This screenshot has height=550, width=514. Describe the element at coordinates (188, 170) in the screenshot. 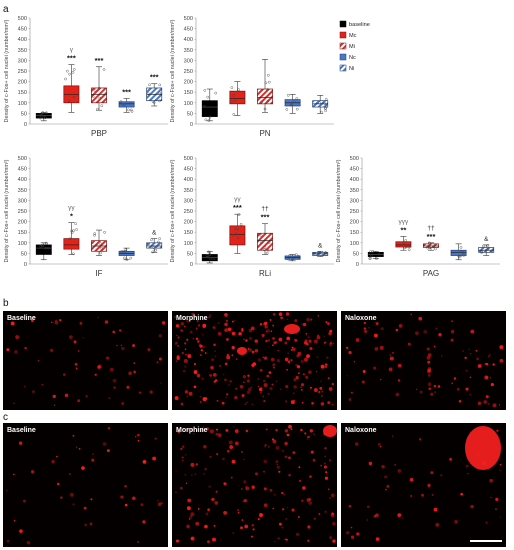

I see `y-tick-label: 450` at that location.